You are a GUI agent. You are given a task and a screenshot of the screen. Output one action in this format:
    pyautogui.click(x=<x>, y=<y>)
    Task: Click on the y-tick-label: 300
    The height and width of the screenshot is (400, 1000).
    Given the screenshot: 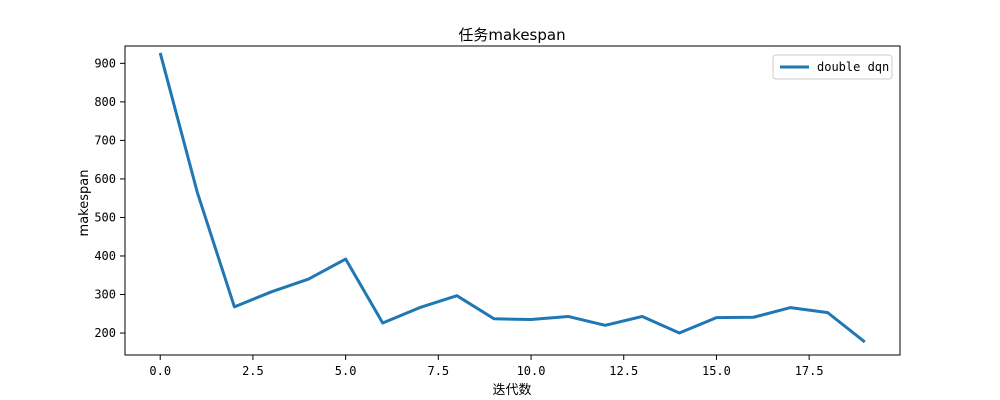 What is the action you would take?
    pyautogui.click(x=105, y=295)
    